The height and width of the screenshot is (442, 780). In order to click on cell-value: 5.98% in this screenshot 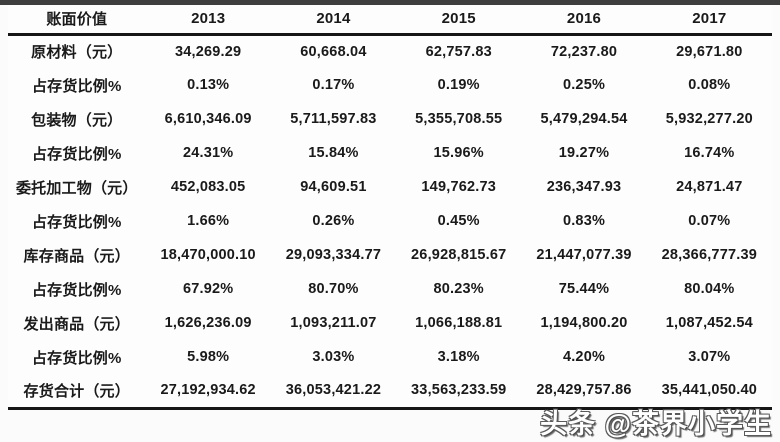, I will do `click(208, 357)`.